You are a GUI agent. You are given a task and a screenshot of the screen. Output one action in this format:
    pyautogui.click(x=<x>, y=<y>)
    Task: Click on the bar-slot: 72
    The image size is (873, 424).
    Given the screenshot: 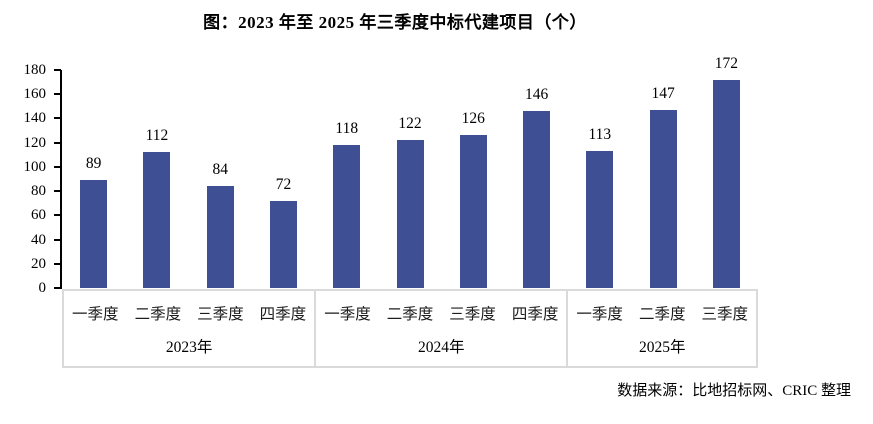 What is the action you would take?
    pyautogui.click(x=283, y=179)
    